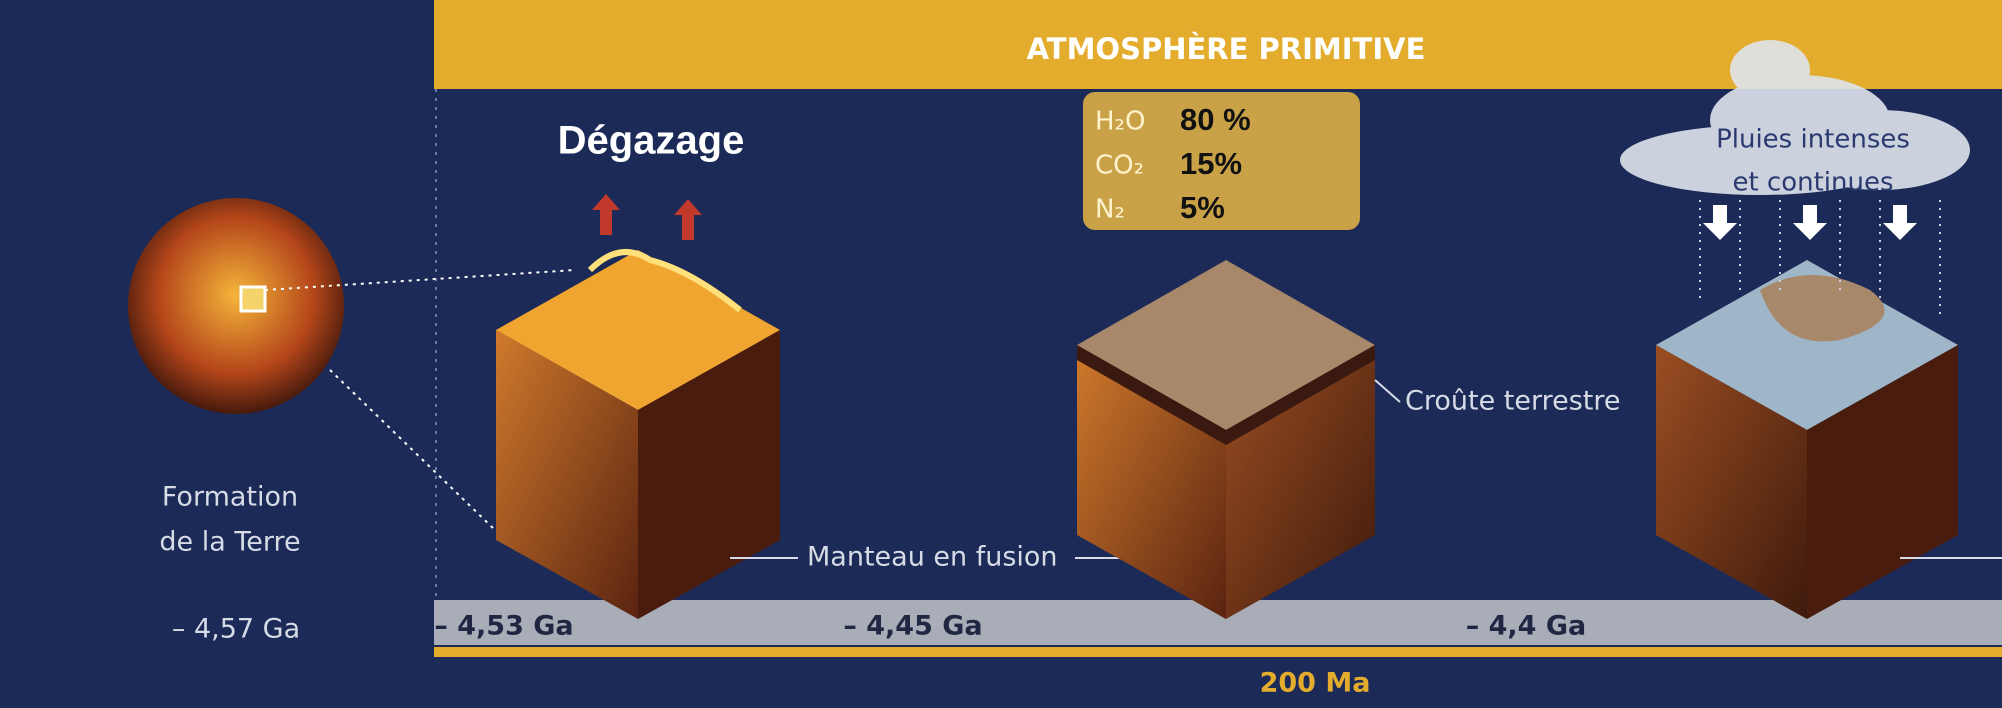 The width and height of the screenshot is (2002, 708). I want to click on time-label: – 4,57 Ga, so click(236, 629).